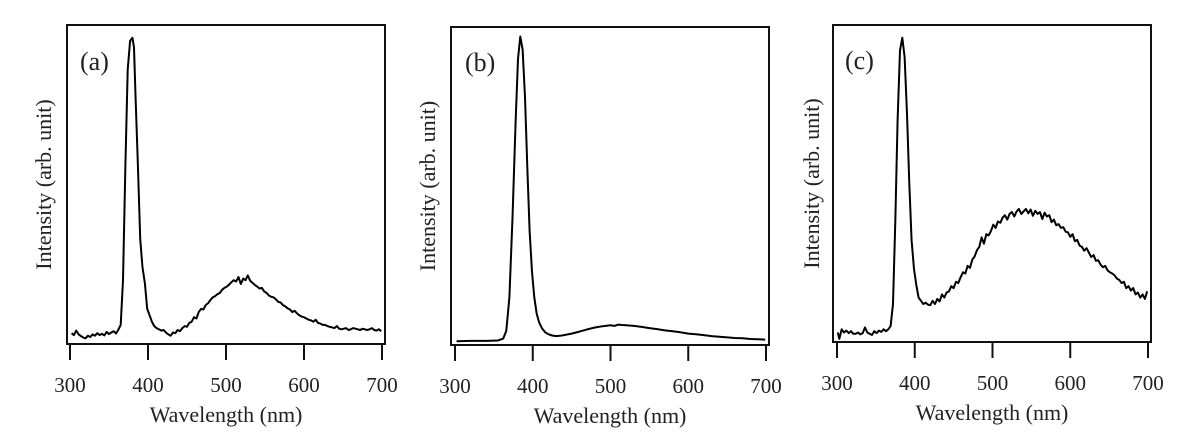 This screenshot has height=446, width=1189. What do you see at coordinates (533, 386) in the screenshot?
I see `x-tick-label-b-400: 400` at bounding box center [533, 386].